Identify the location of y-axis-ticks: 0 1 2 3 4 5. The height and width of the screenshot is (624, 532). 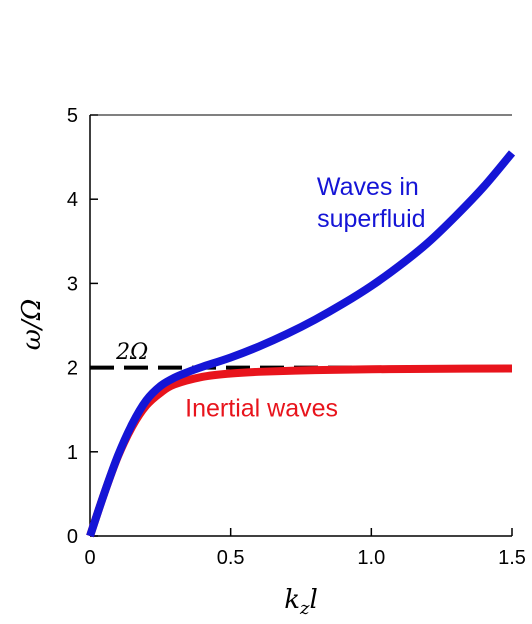
(82, 326).